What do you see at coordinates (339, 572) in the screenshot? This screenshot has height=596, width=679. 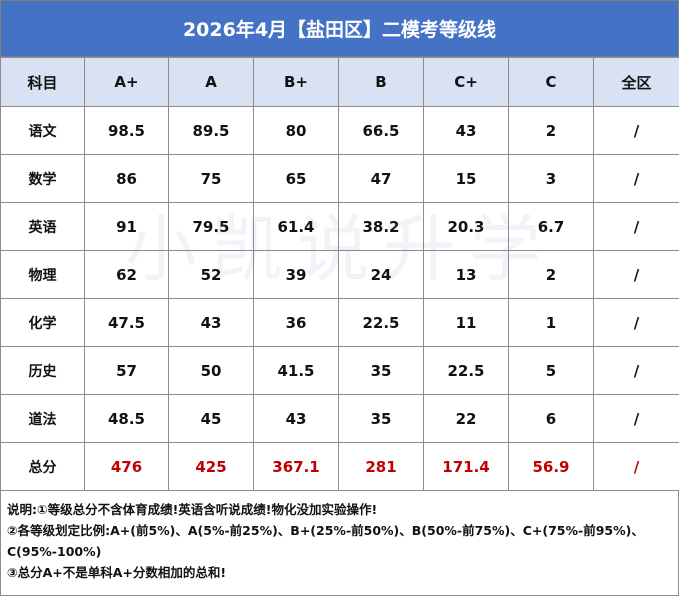 I see `note-line: ③总分A+不是单科A+分数相加的总和!` at bounding box center [339, 572].